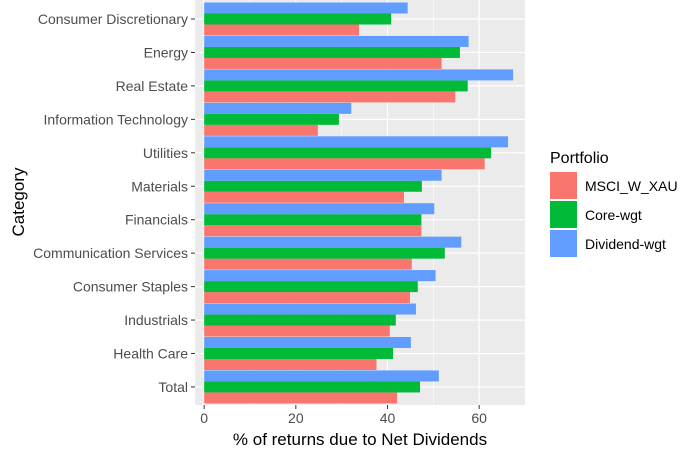 The width and height of the screenshot is (697, 456). Describe the element at coordinates (110, 253) in the screenshot. I see `y-tick-label: Communication Services` at that location.